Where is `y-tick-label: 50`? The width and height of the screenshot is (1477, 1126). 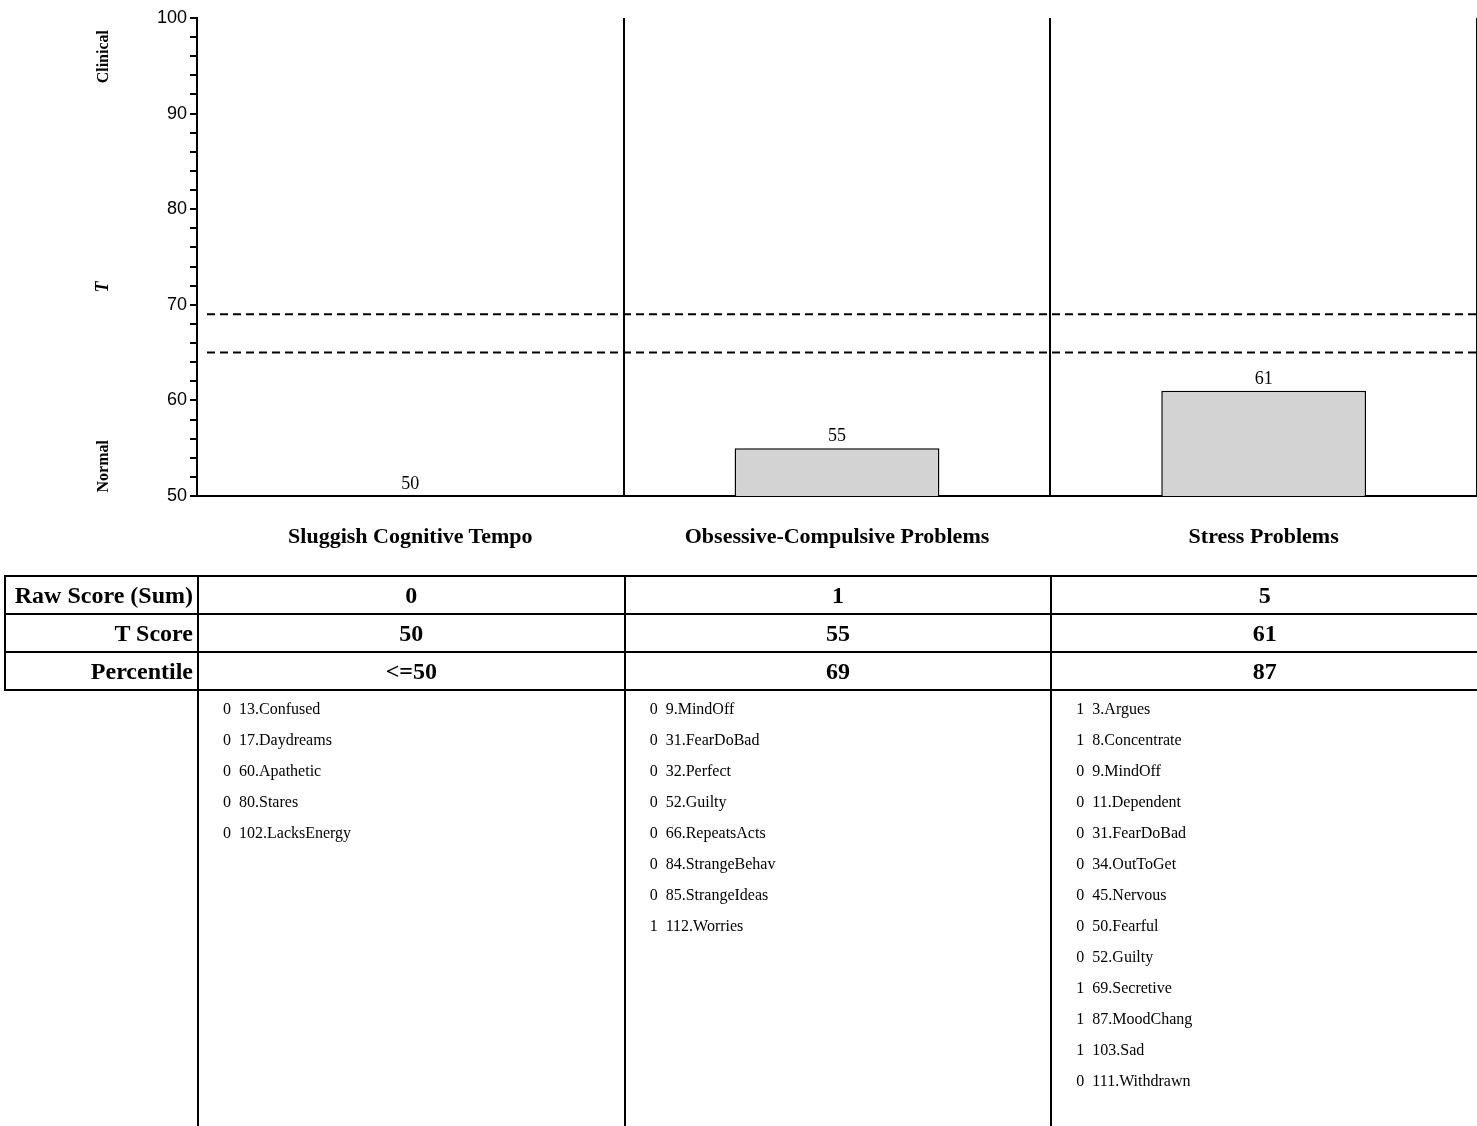
y-tick-label: 50 is located at coordinates (176, 494).